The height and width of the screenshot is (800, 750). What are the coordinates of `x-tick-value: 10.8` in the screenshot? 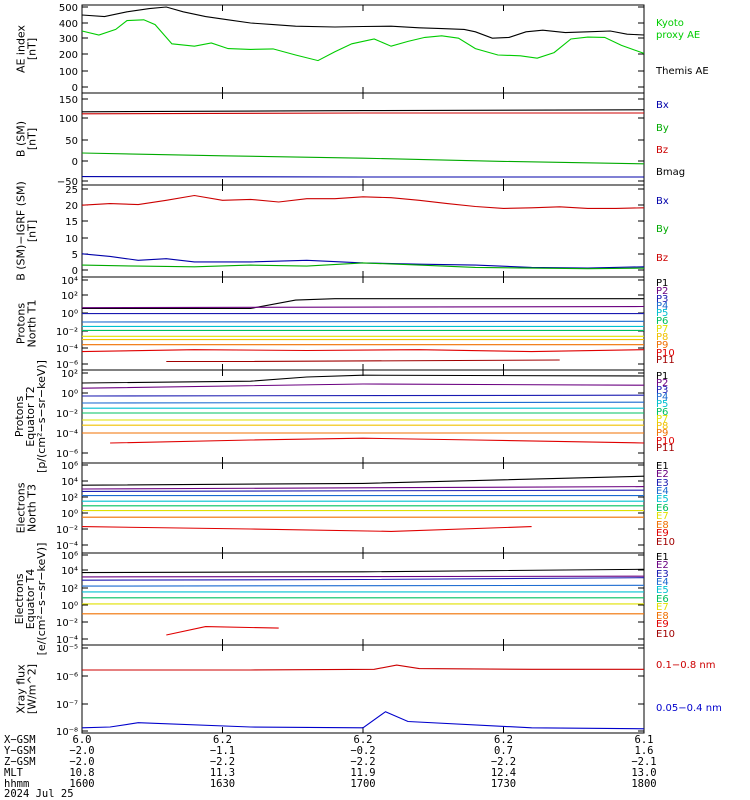 It's located at (81, 773).